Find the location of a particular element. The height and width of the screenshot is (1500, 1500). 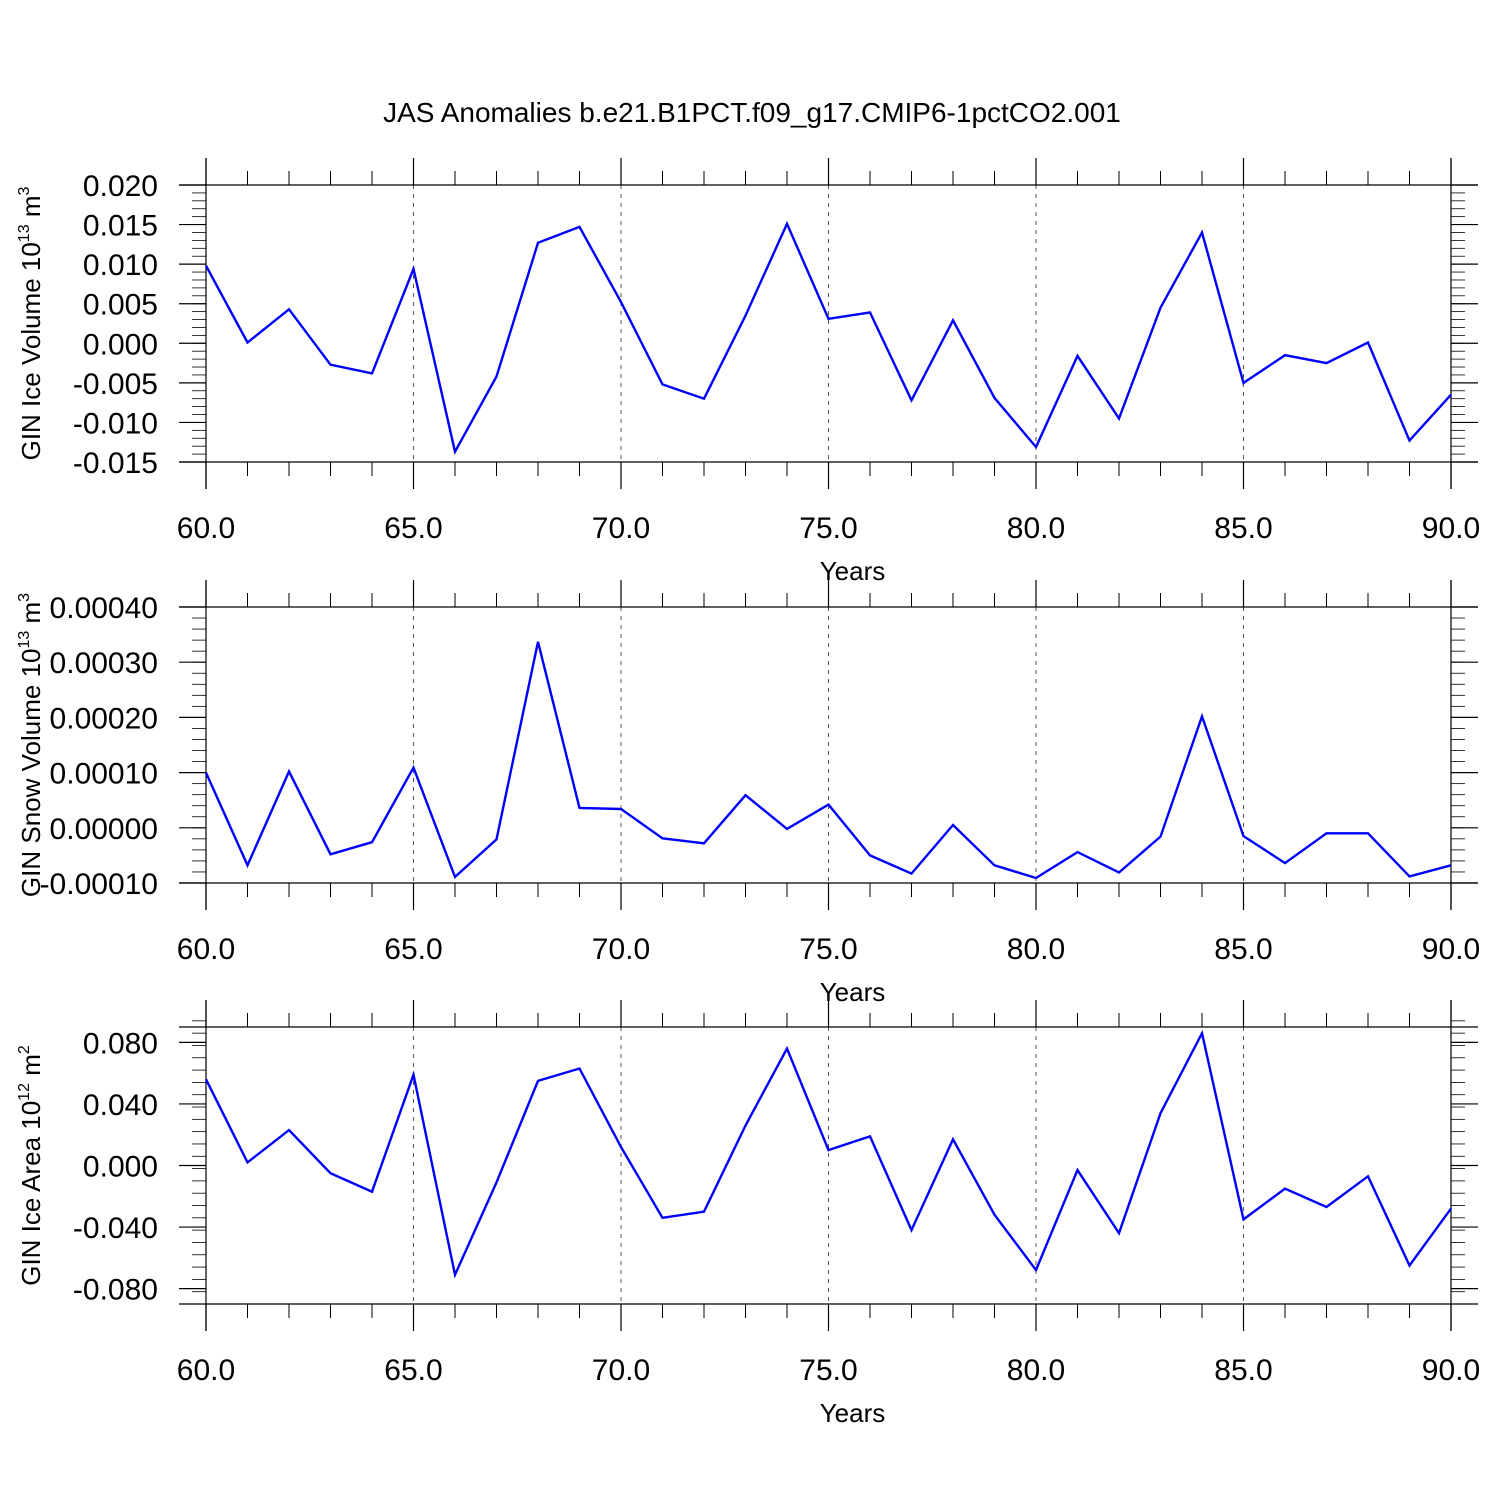

y-tick-label: 0.00040 is located at coordinates (104, 608).